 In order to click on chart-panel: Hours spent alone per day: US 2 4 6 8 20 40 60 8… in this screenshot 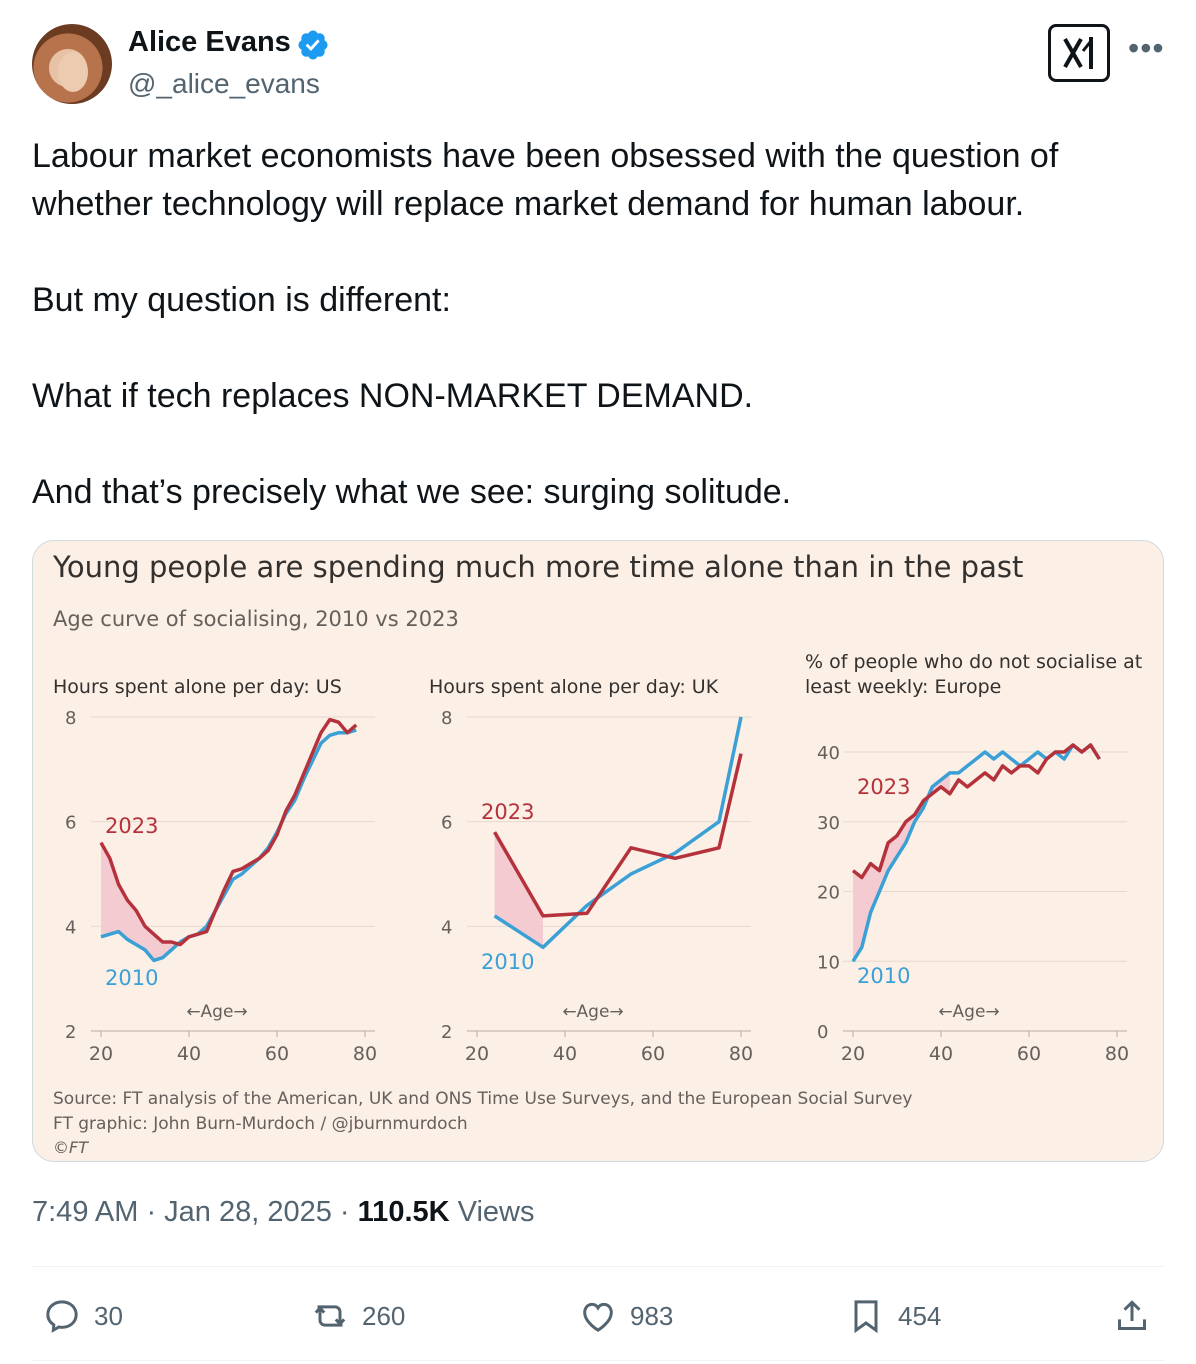, I will do `click(215, 870)`.